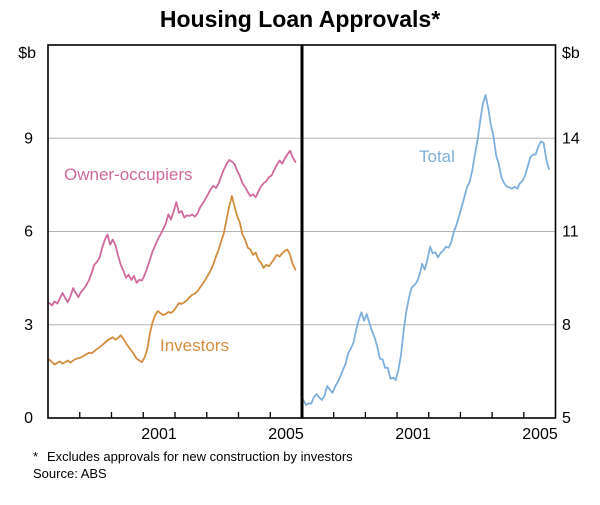 The height and width of the screenshot is (505, 600). Describe the element at coordinates (28, 232) in the screenshot. I see `left-ytick-6: 6` at that location.